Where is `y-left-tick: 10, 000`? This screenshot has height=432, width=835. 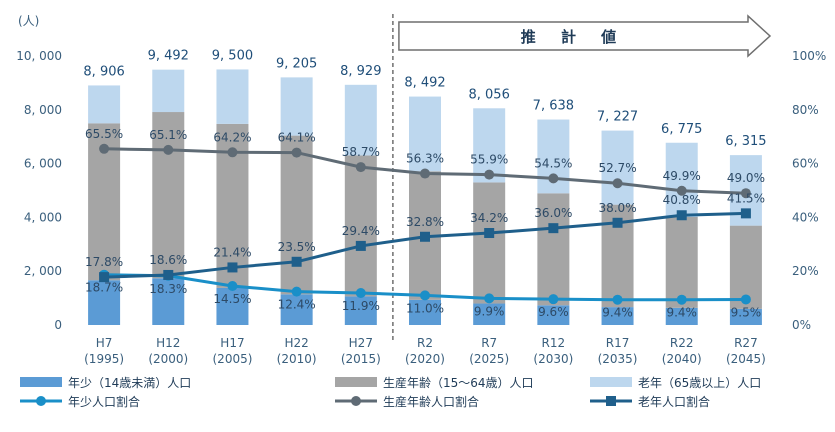 y-left-tick: 10, 000 is located at coordinates (39, 56).